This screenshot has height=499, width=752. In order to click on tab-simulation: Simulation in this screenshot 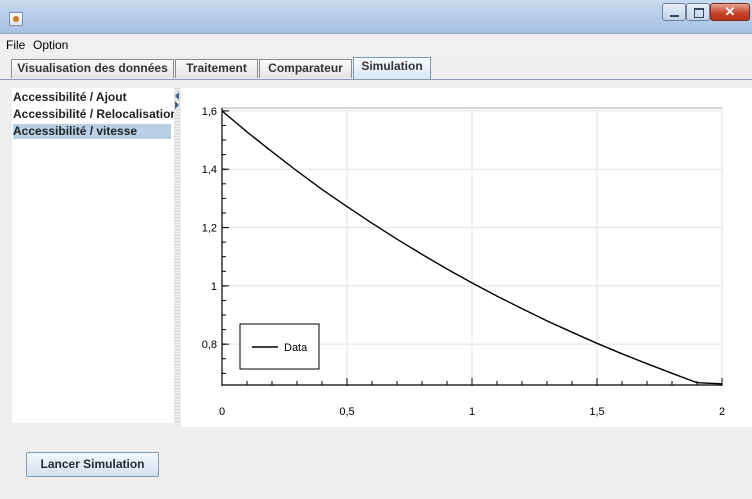, I will do `click(392, 68)`.